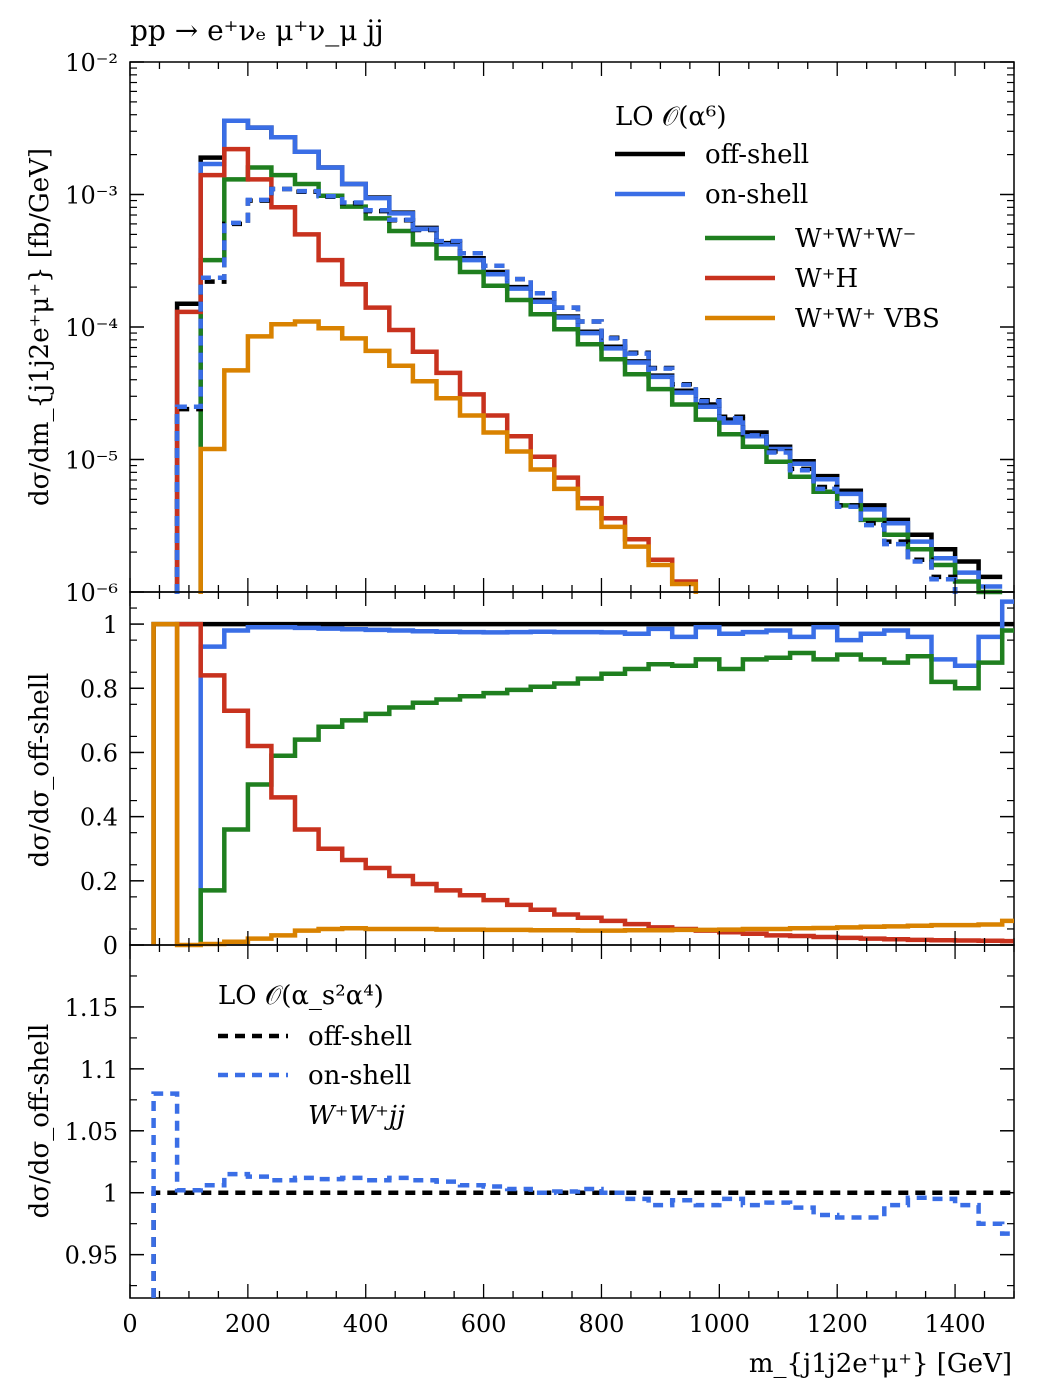 Image resolution: width=1046 pixels, height=1386 pixels. I want to click on bottom-legend-note: W⁺W⁺jj, so click(356, 1116).